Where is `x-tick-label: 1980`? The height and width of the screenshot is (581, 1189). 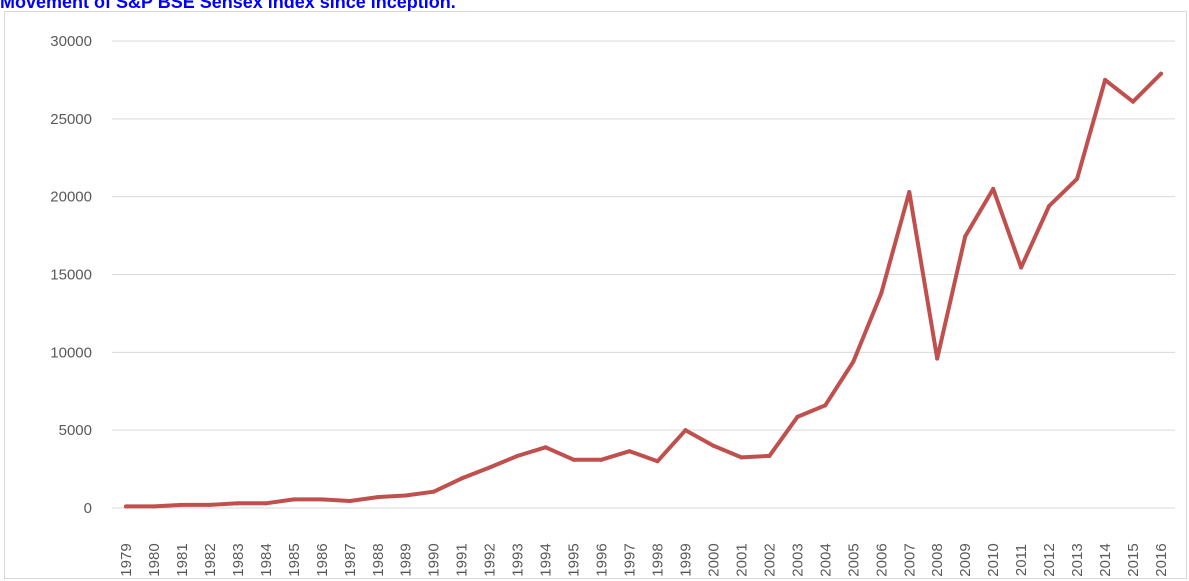
x-tick-label: 1980 is located at coordinates (154, 559).